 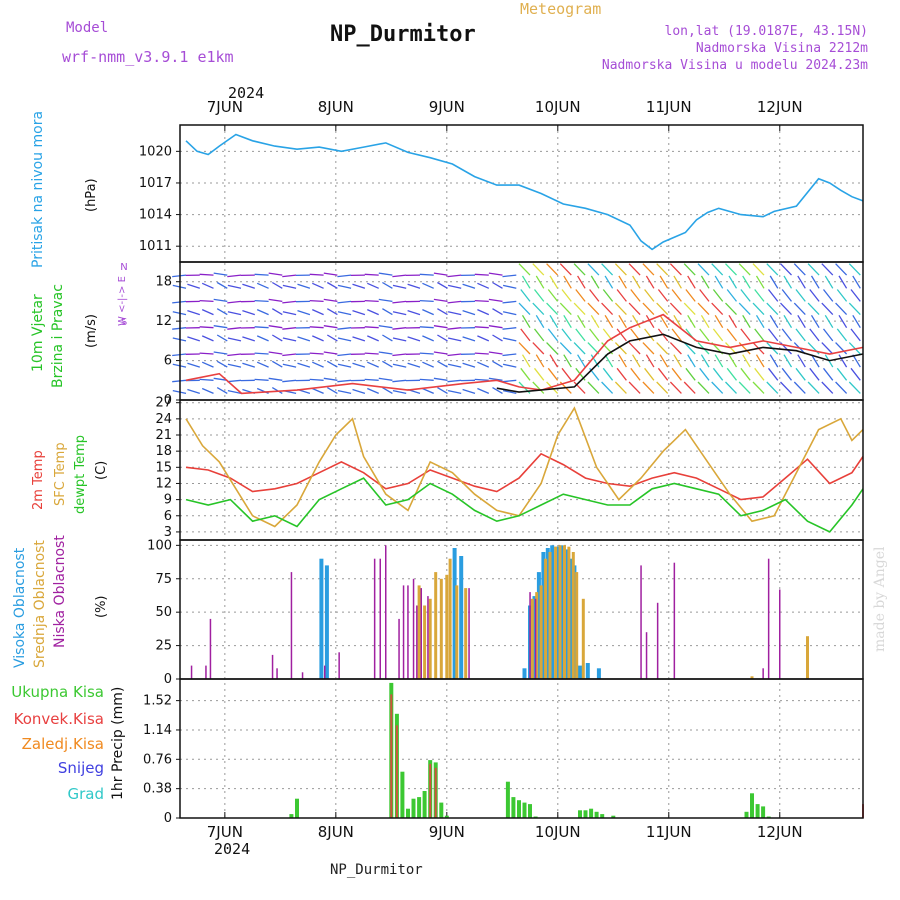 I want to click on day-label-bottom: 9JUN, so click(x=447, y=832).